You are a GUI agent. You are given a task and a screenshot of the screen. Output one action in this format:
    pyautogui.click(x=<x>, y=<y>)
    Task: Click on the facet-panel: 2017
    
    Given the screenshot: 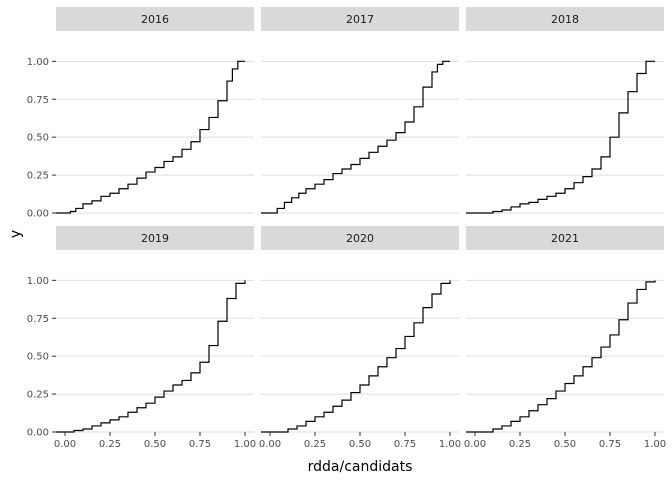 What is the action you would take?
    pyautogui.click(x=360, y=110)
    